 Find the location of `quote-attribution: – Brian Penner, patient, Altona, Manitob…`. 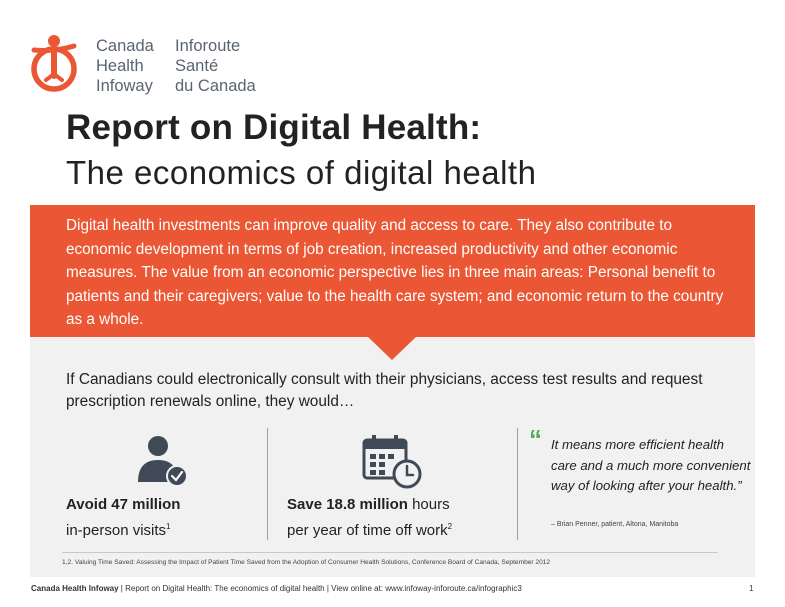

quote-attribution: – Brian Penner, patient, Altona, Manitob… is located at coordinates (615, 524).